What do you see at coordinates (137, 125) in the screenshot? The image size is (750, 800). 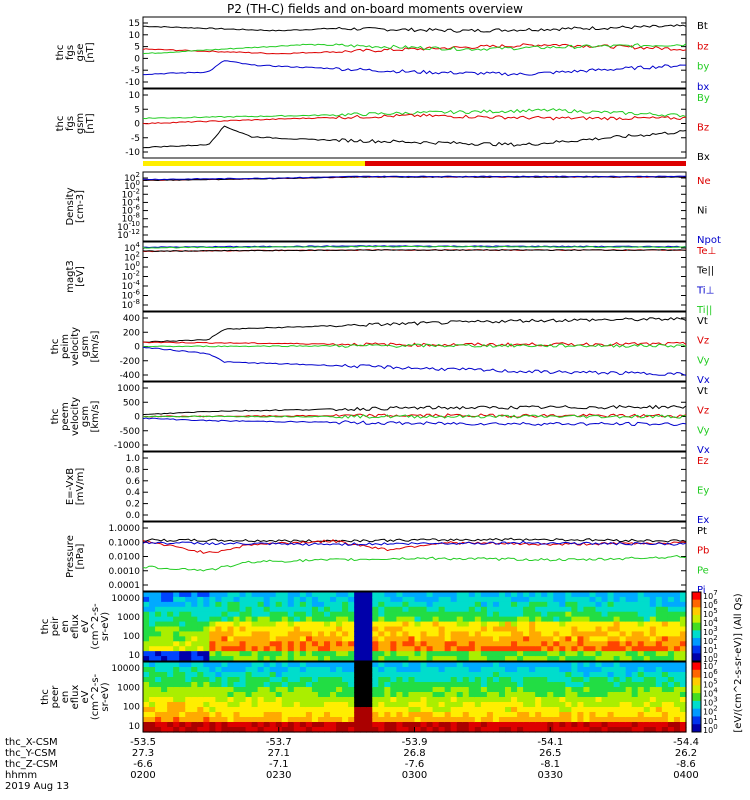 I see `fgs_gsm-ytick-label: 0` at bounding box center [137, 125].